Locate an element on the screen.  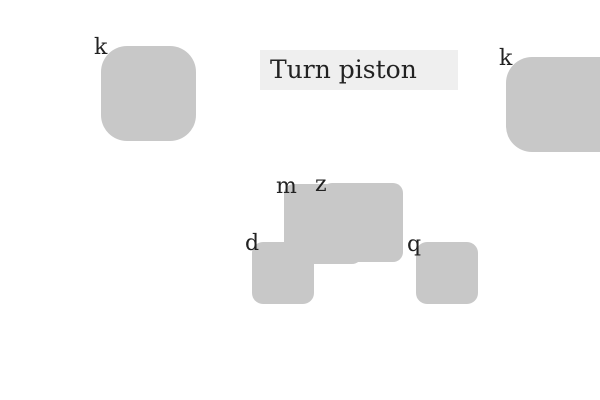
key-z-button is located at coordinates (362, 222).